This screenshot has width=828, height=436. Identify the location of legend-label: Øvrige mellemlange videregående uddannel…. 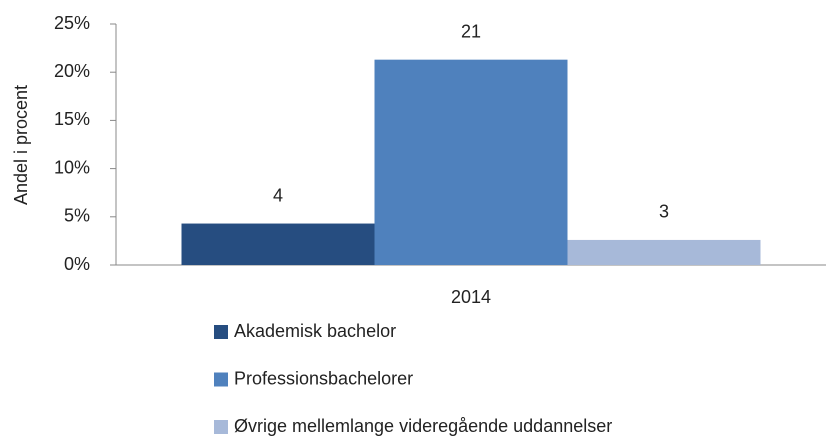
(423, 426).